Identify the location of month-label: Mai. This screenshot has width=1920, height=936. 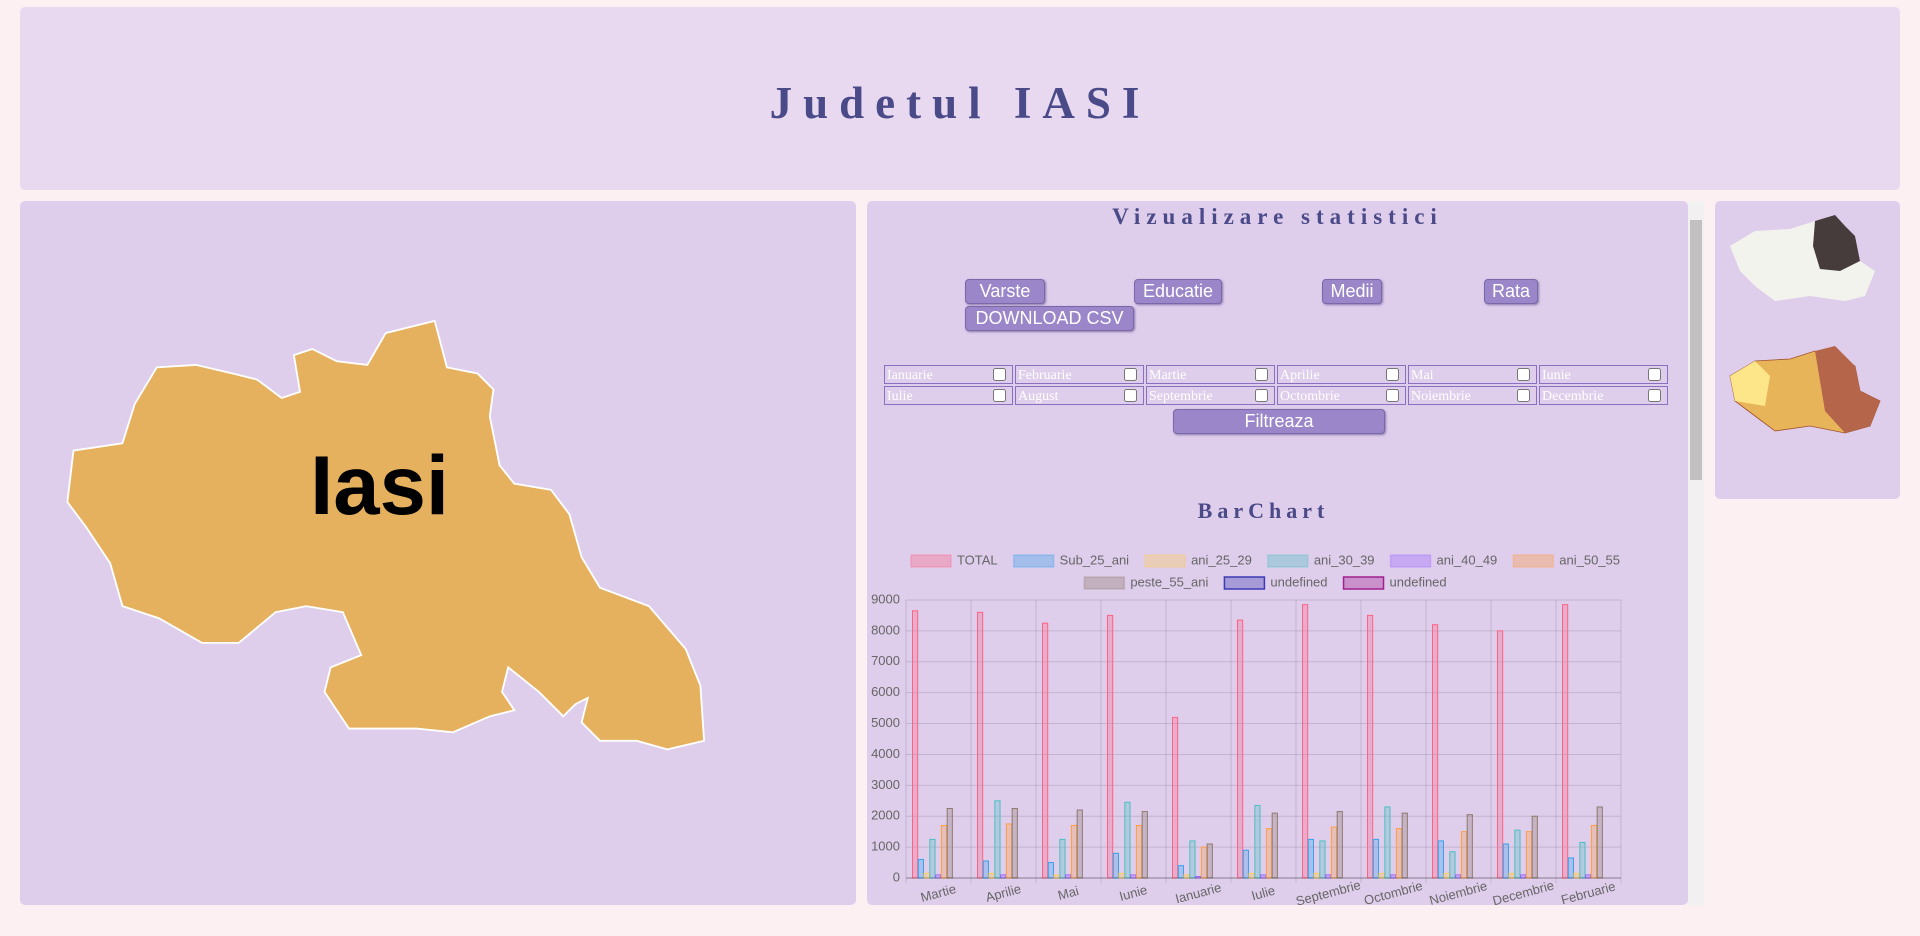
(1422, 375).